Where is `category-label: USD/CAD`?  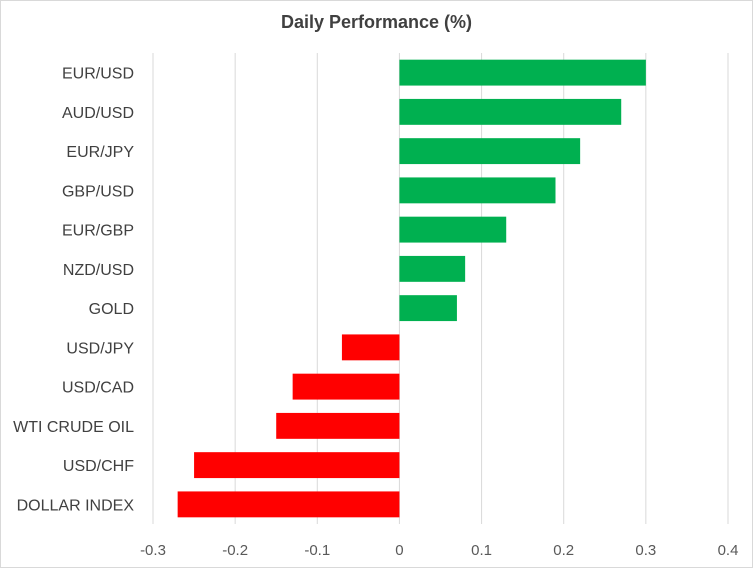 category-label: USD/CAD is located at coordinates (98, 388).